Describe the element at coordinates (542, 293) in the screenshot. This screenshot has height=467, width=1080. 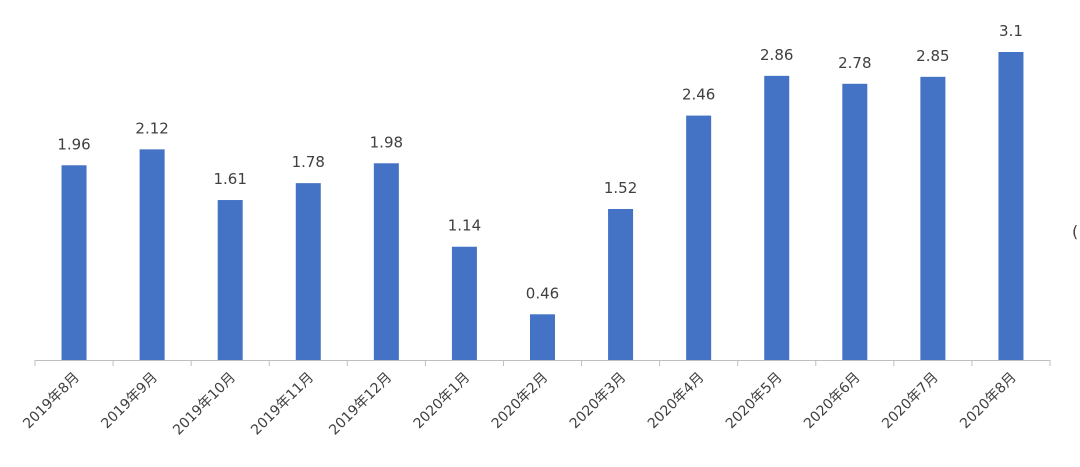
I see `bar-value-label: 0.46` at that location.